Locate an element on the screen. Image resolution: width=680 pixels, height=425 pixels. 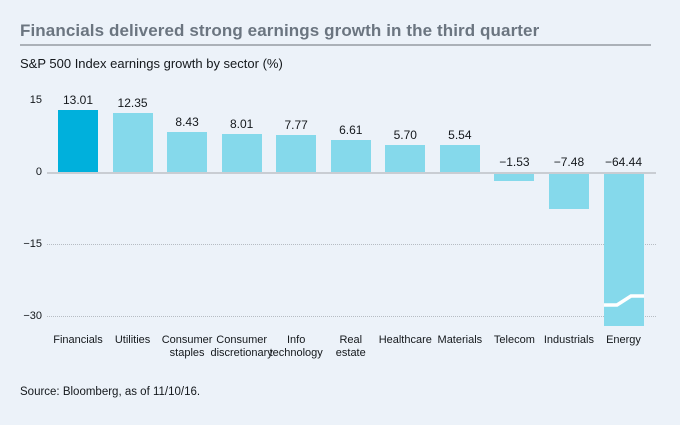
bar-industrials is located at coordinates (568, 191).